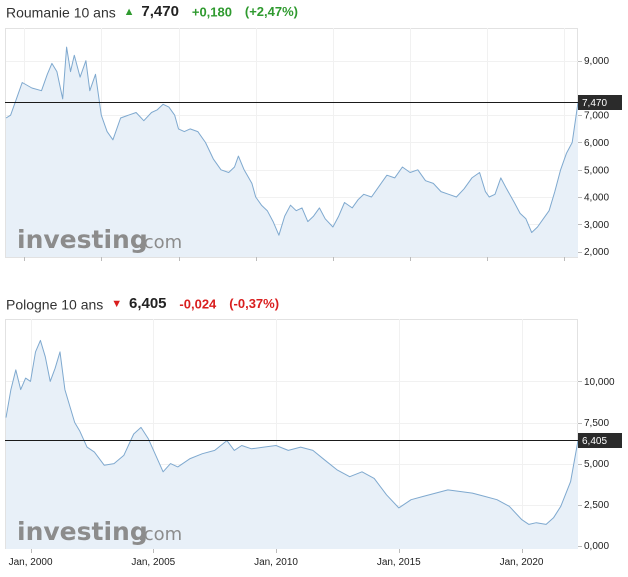 This screenshot has height=577, width=628. Describe the element at coordinates (31, 562) in the screenshot. I see `x-tick-label: Jan, 2000` at that location.